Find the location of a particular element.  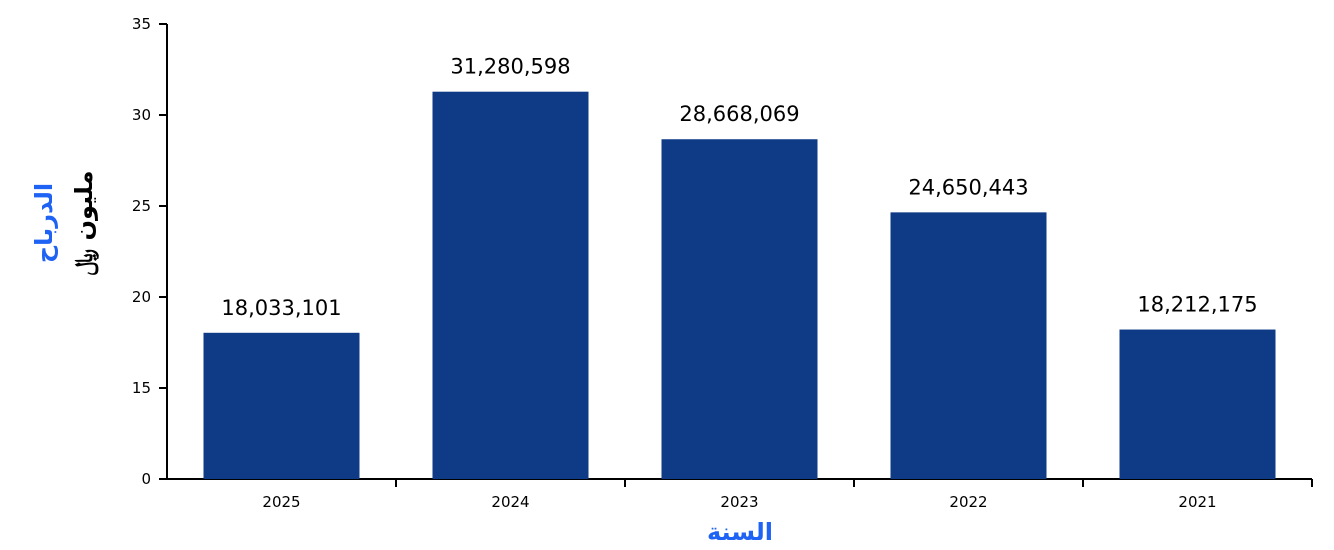

x-axis-ticks: 2025 2024 2023 2022 2021 is located at coordinates (787, 495).